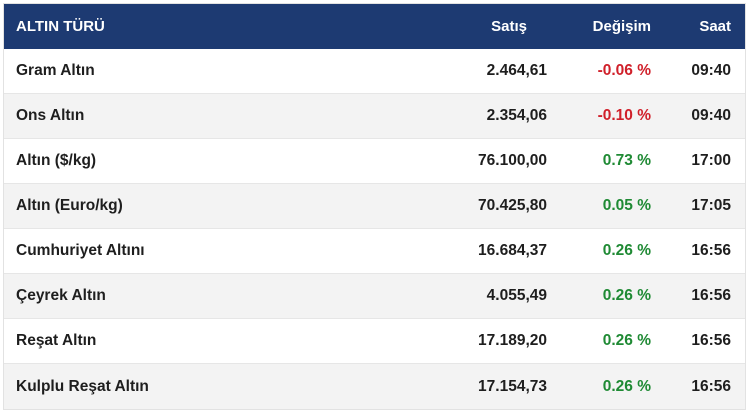 The width and height of the screenshot is (749, 411). Describe the element at coordinates (512, 340) in the screenshot. I see `sell-price: 17.189,20` at that location.